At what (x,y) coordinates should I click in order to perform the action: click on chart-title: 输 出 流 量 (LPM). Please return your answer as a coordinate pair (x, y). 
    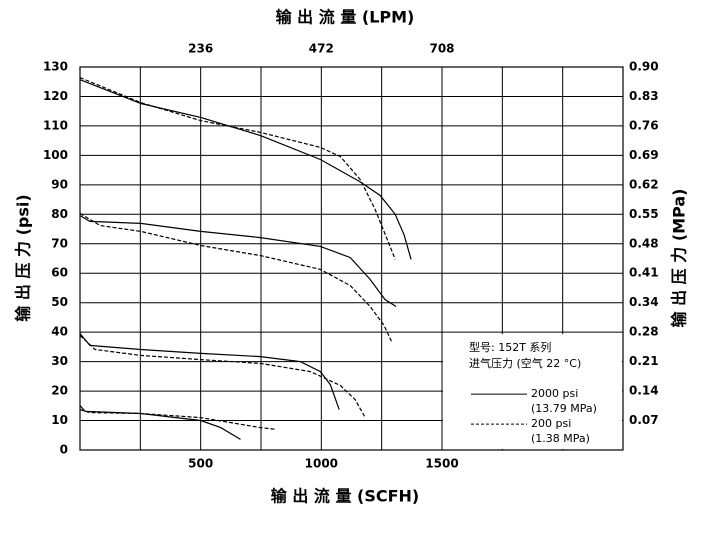
    Looking at the image, I should click on (345, 17).